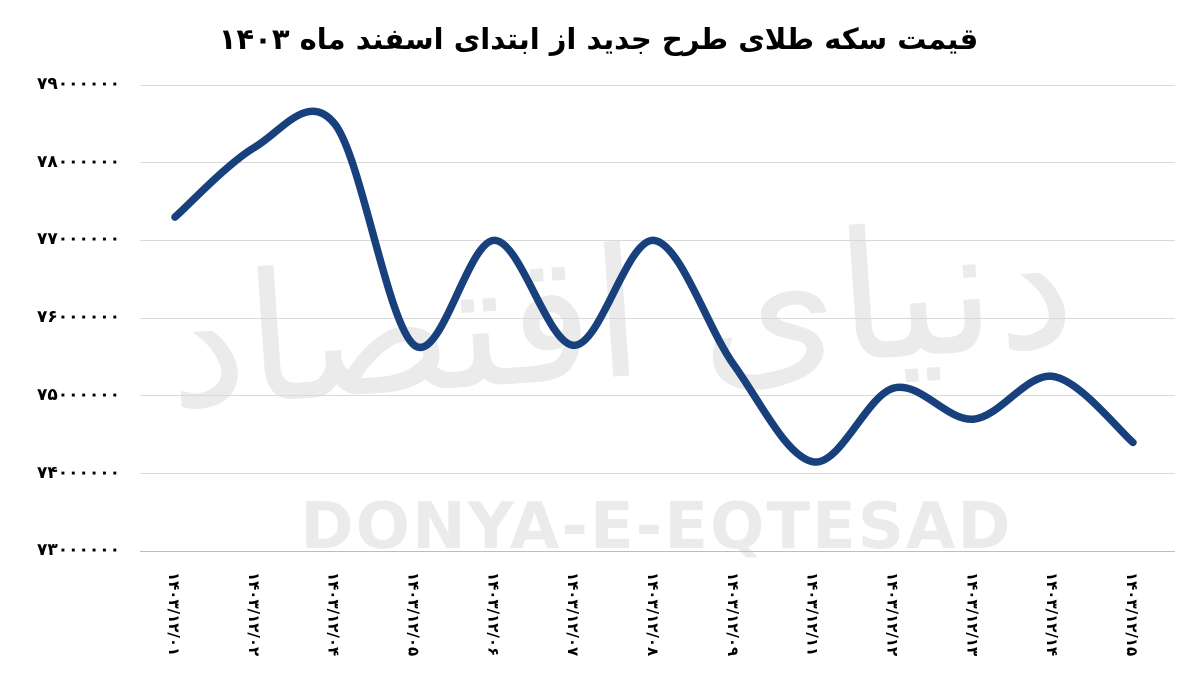  What do you see at coordinates (656, 527) in the screenshot?
I see `watermark-latin-text: DONYA-E-EQTESAD` at bounding box center [656, 527].